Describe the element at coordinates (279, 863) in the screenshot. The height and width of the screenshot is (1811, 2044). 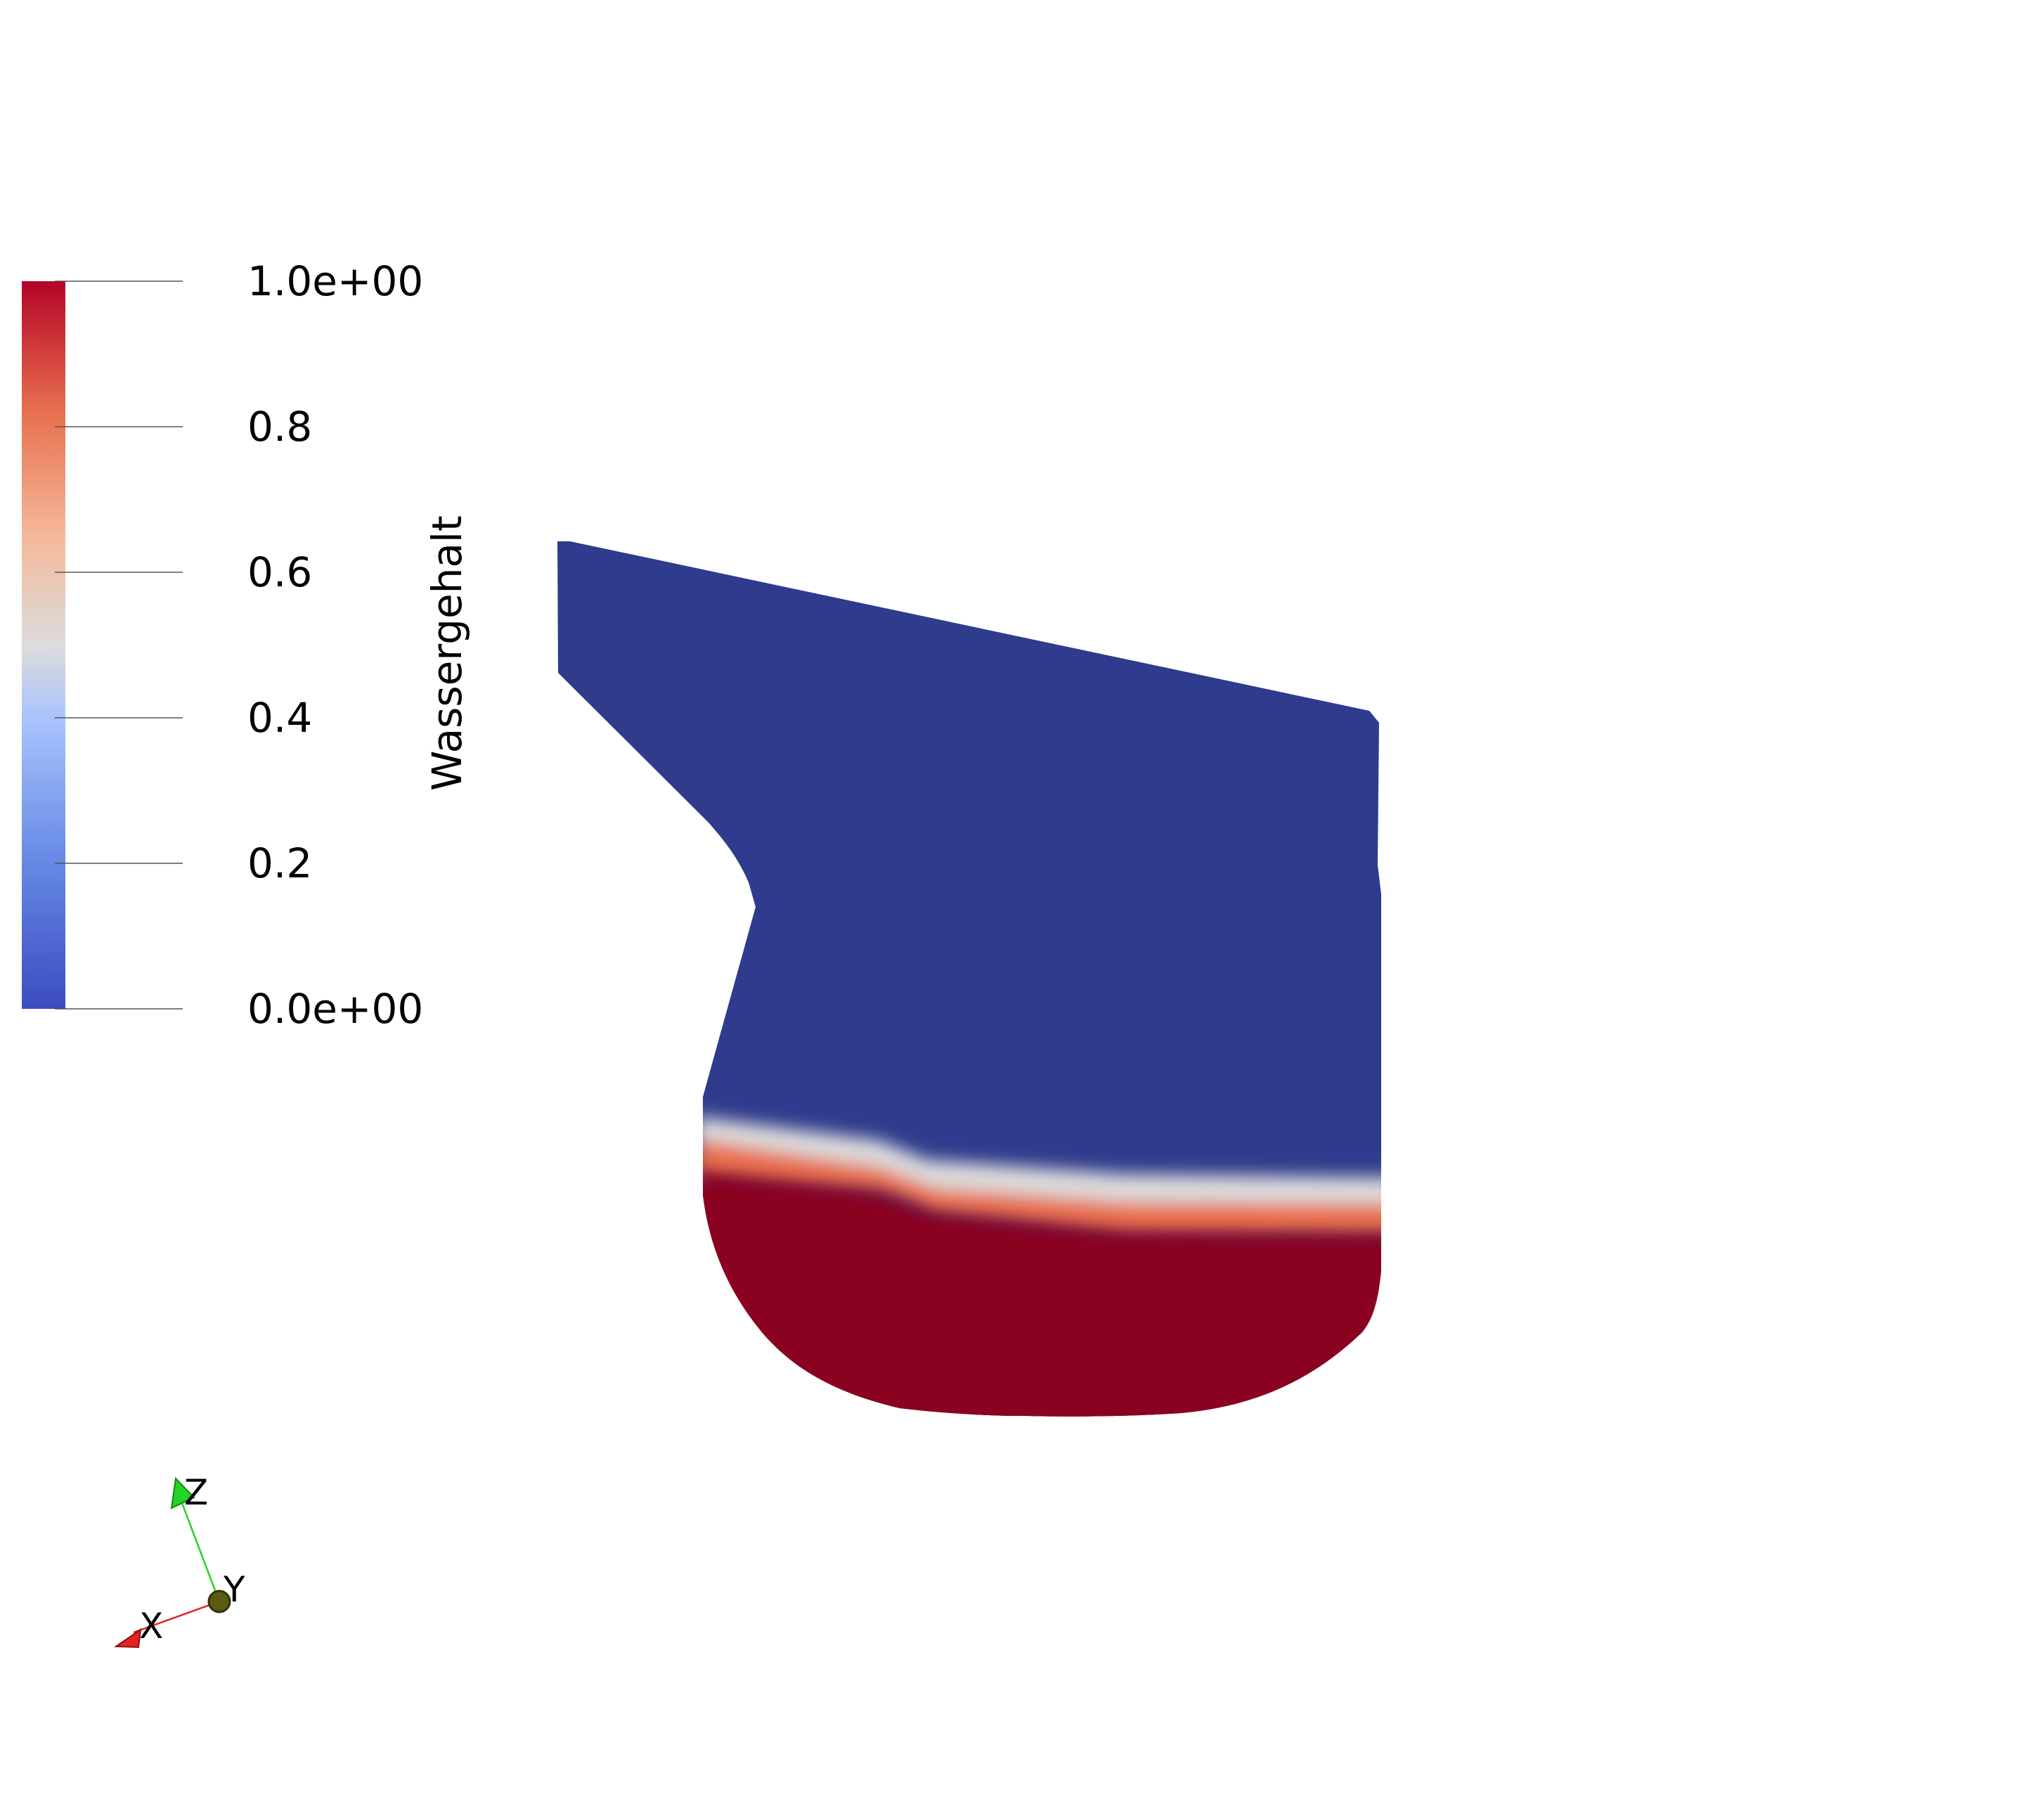
I see `colorbar-tick-label: 0.2` at that location.